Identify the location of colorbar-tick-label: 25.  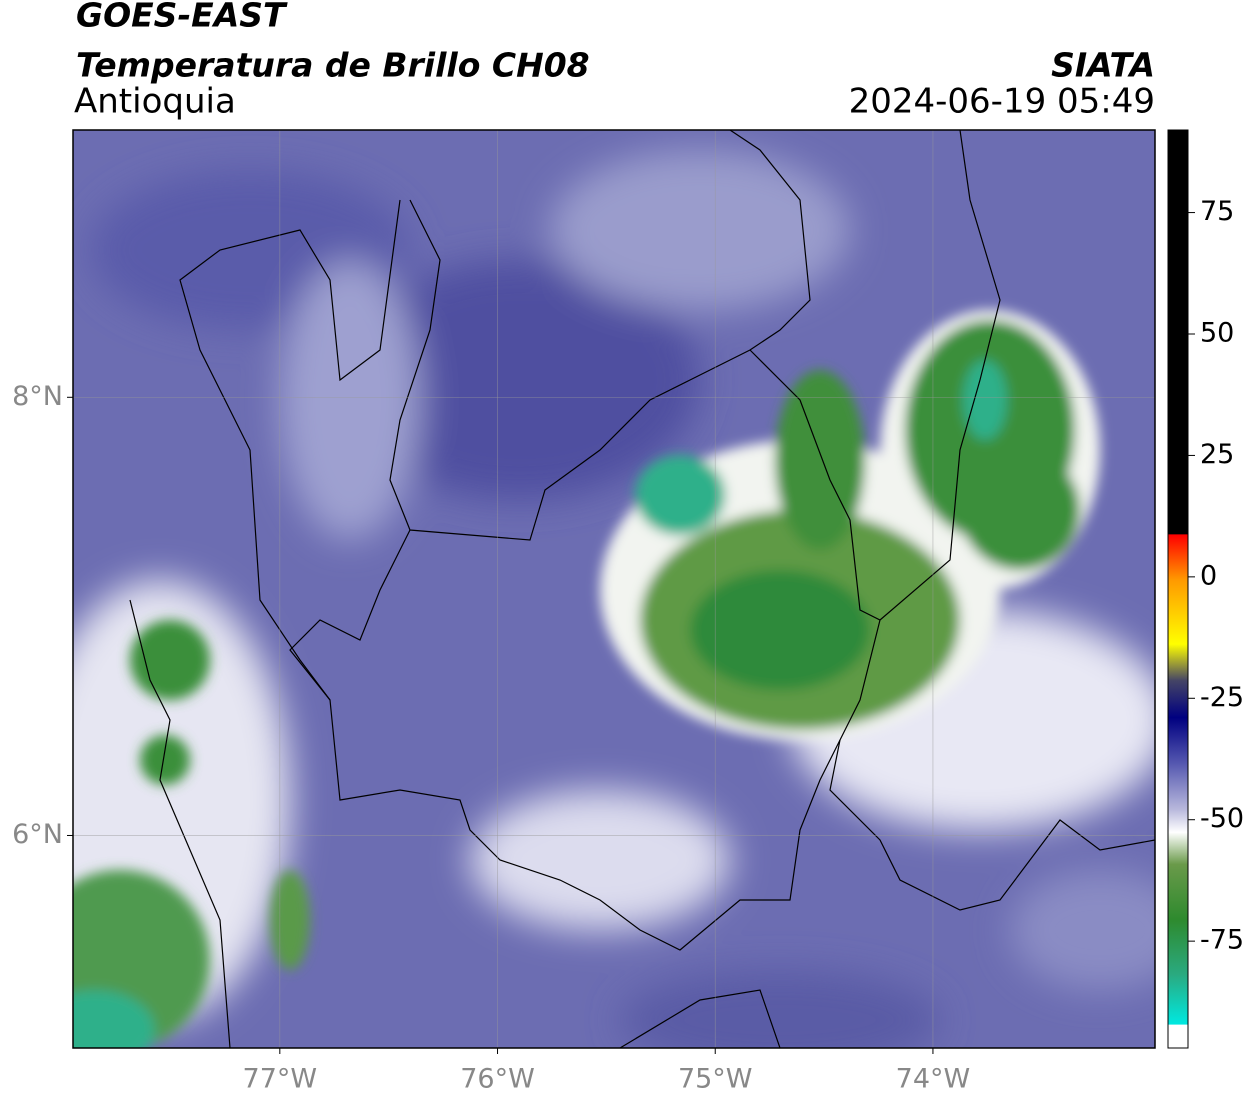
(1217, 454).